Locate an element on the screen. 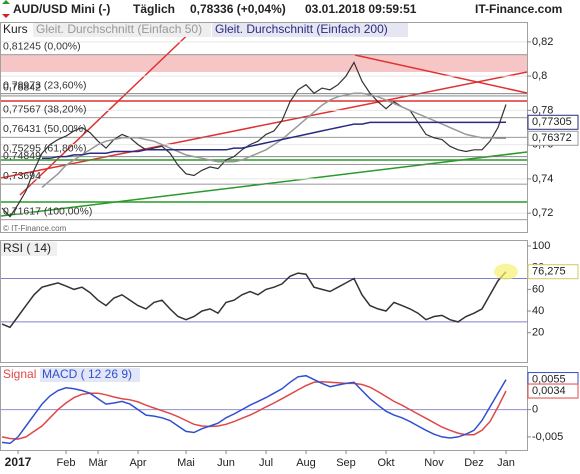 The width and height of the screenshot is (580, 474). x-tick-label: Mai is located at coordinates (186, 463).